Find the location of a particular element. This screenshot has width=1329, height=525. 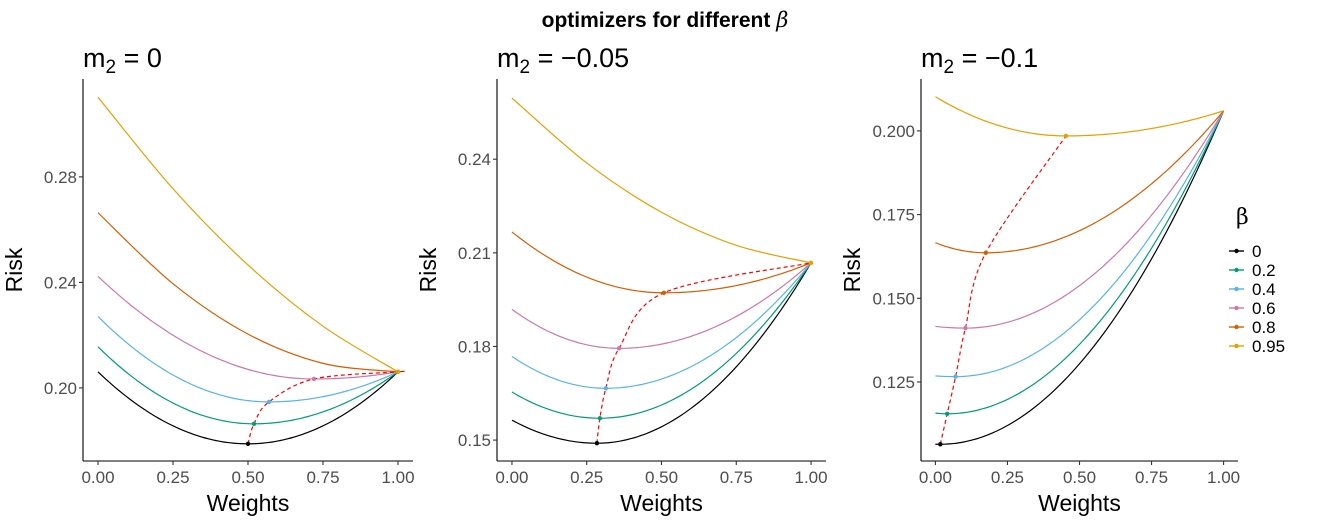

legend-item-beta-0.95: 0.95 is located at coordinates (1257, 346).